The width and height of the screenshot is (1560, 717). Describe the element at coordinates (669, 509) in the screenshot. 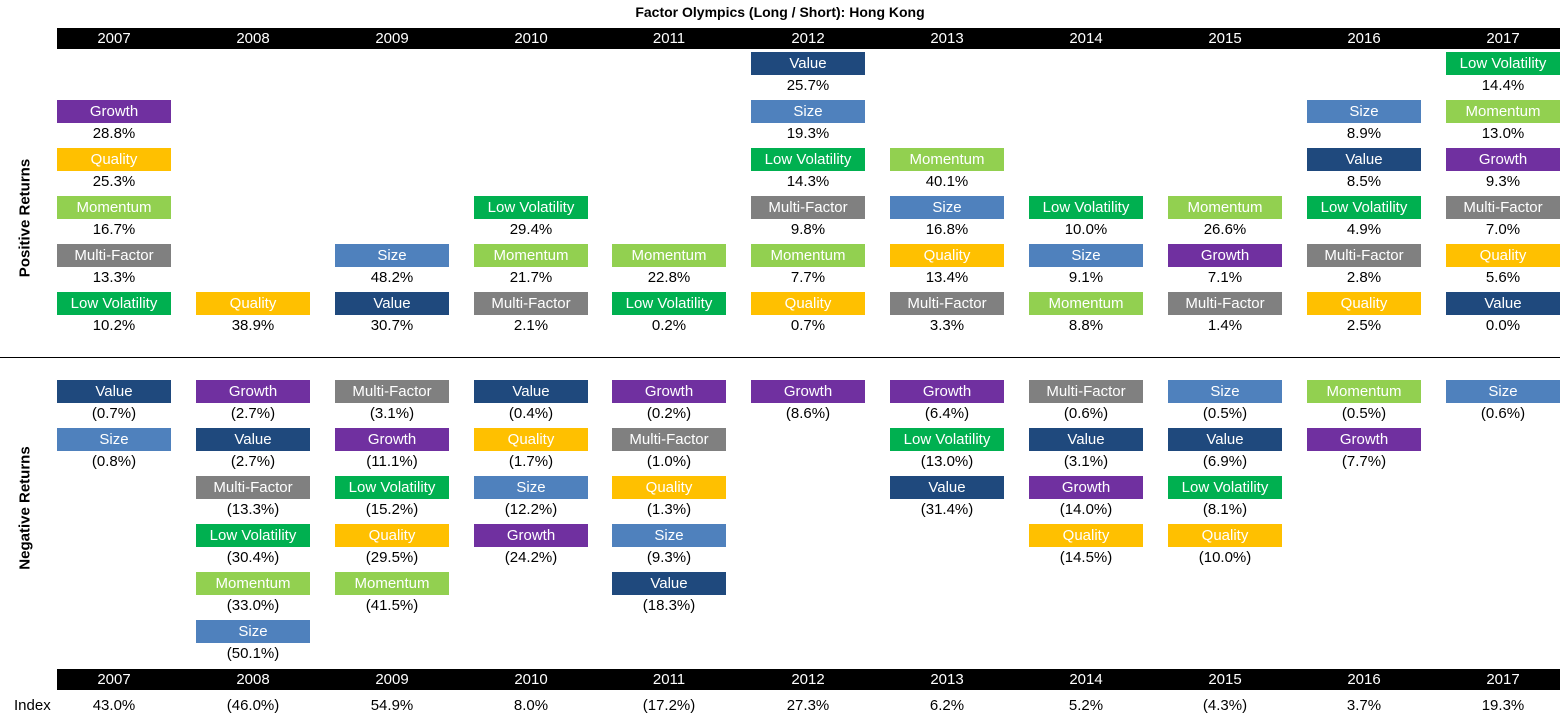

I see `factor-return-value: (1.3%)` at that location.